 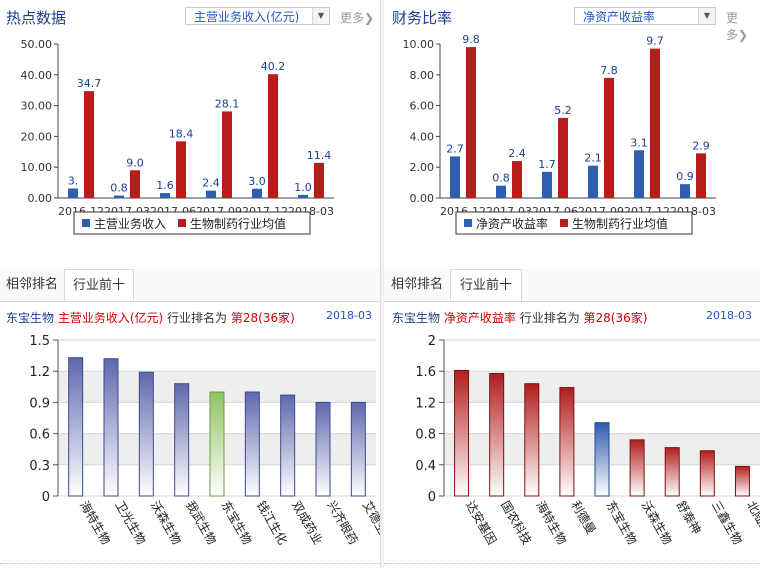 I want to click on ratio-select: 净资产收益率 ▼, so click(x=645, y=16).